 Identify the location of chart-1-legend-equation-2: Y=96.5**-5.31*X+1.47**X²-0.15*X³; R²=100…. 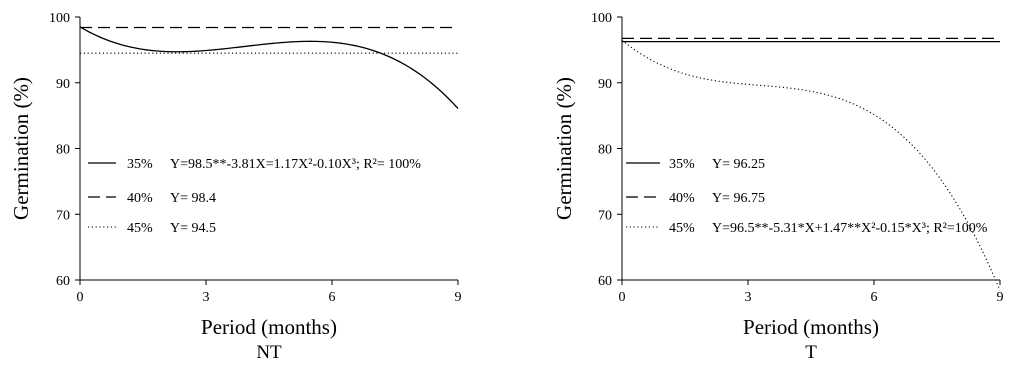
(850, 228).